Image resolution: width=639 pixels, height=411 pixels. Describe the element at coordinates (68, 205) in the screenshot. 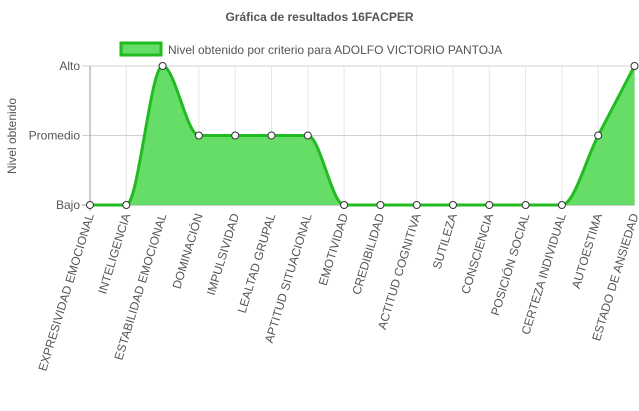

I see `y-tick-label: Bajo` at that location.